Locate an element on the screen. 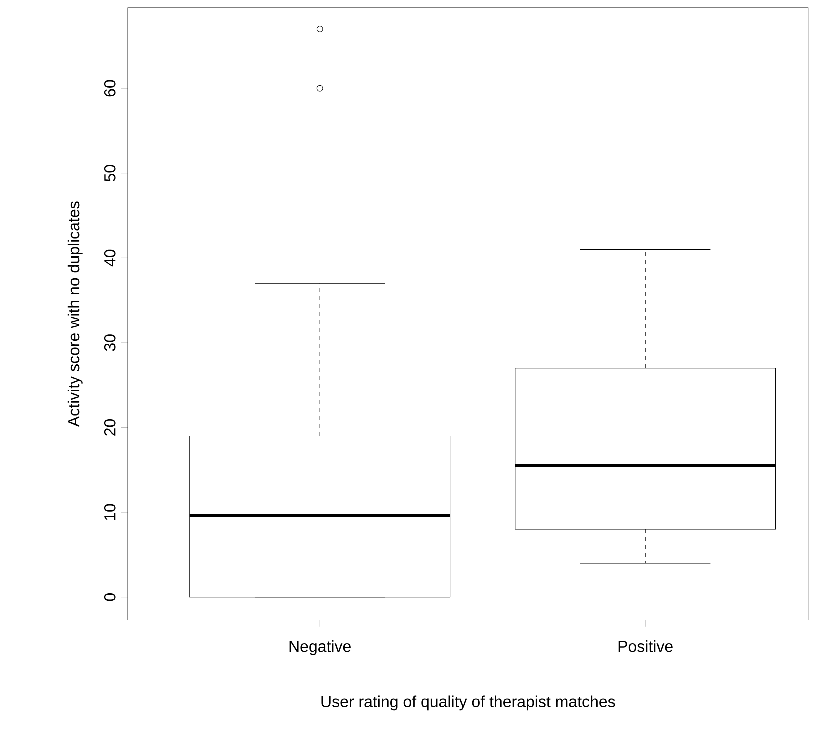 This screenshot has width=827, height=751. y-tick-label: 0 is located at coordinates (110, 598).